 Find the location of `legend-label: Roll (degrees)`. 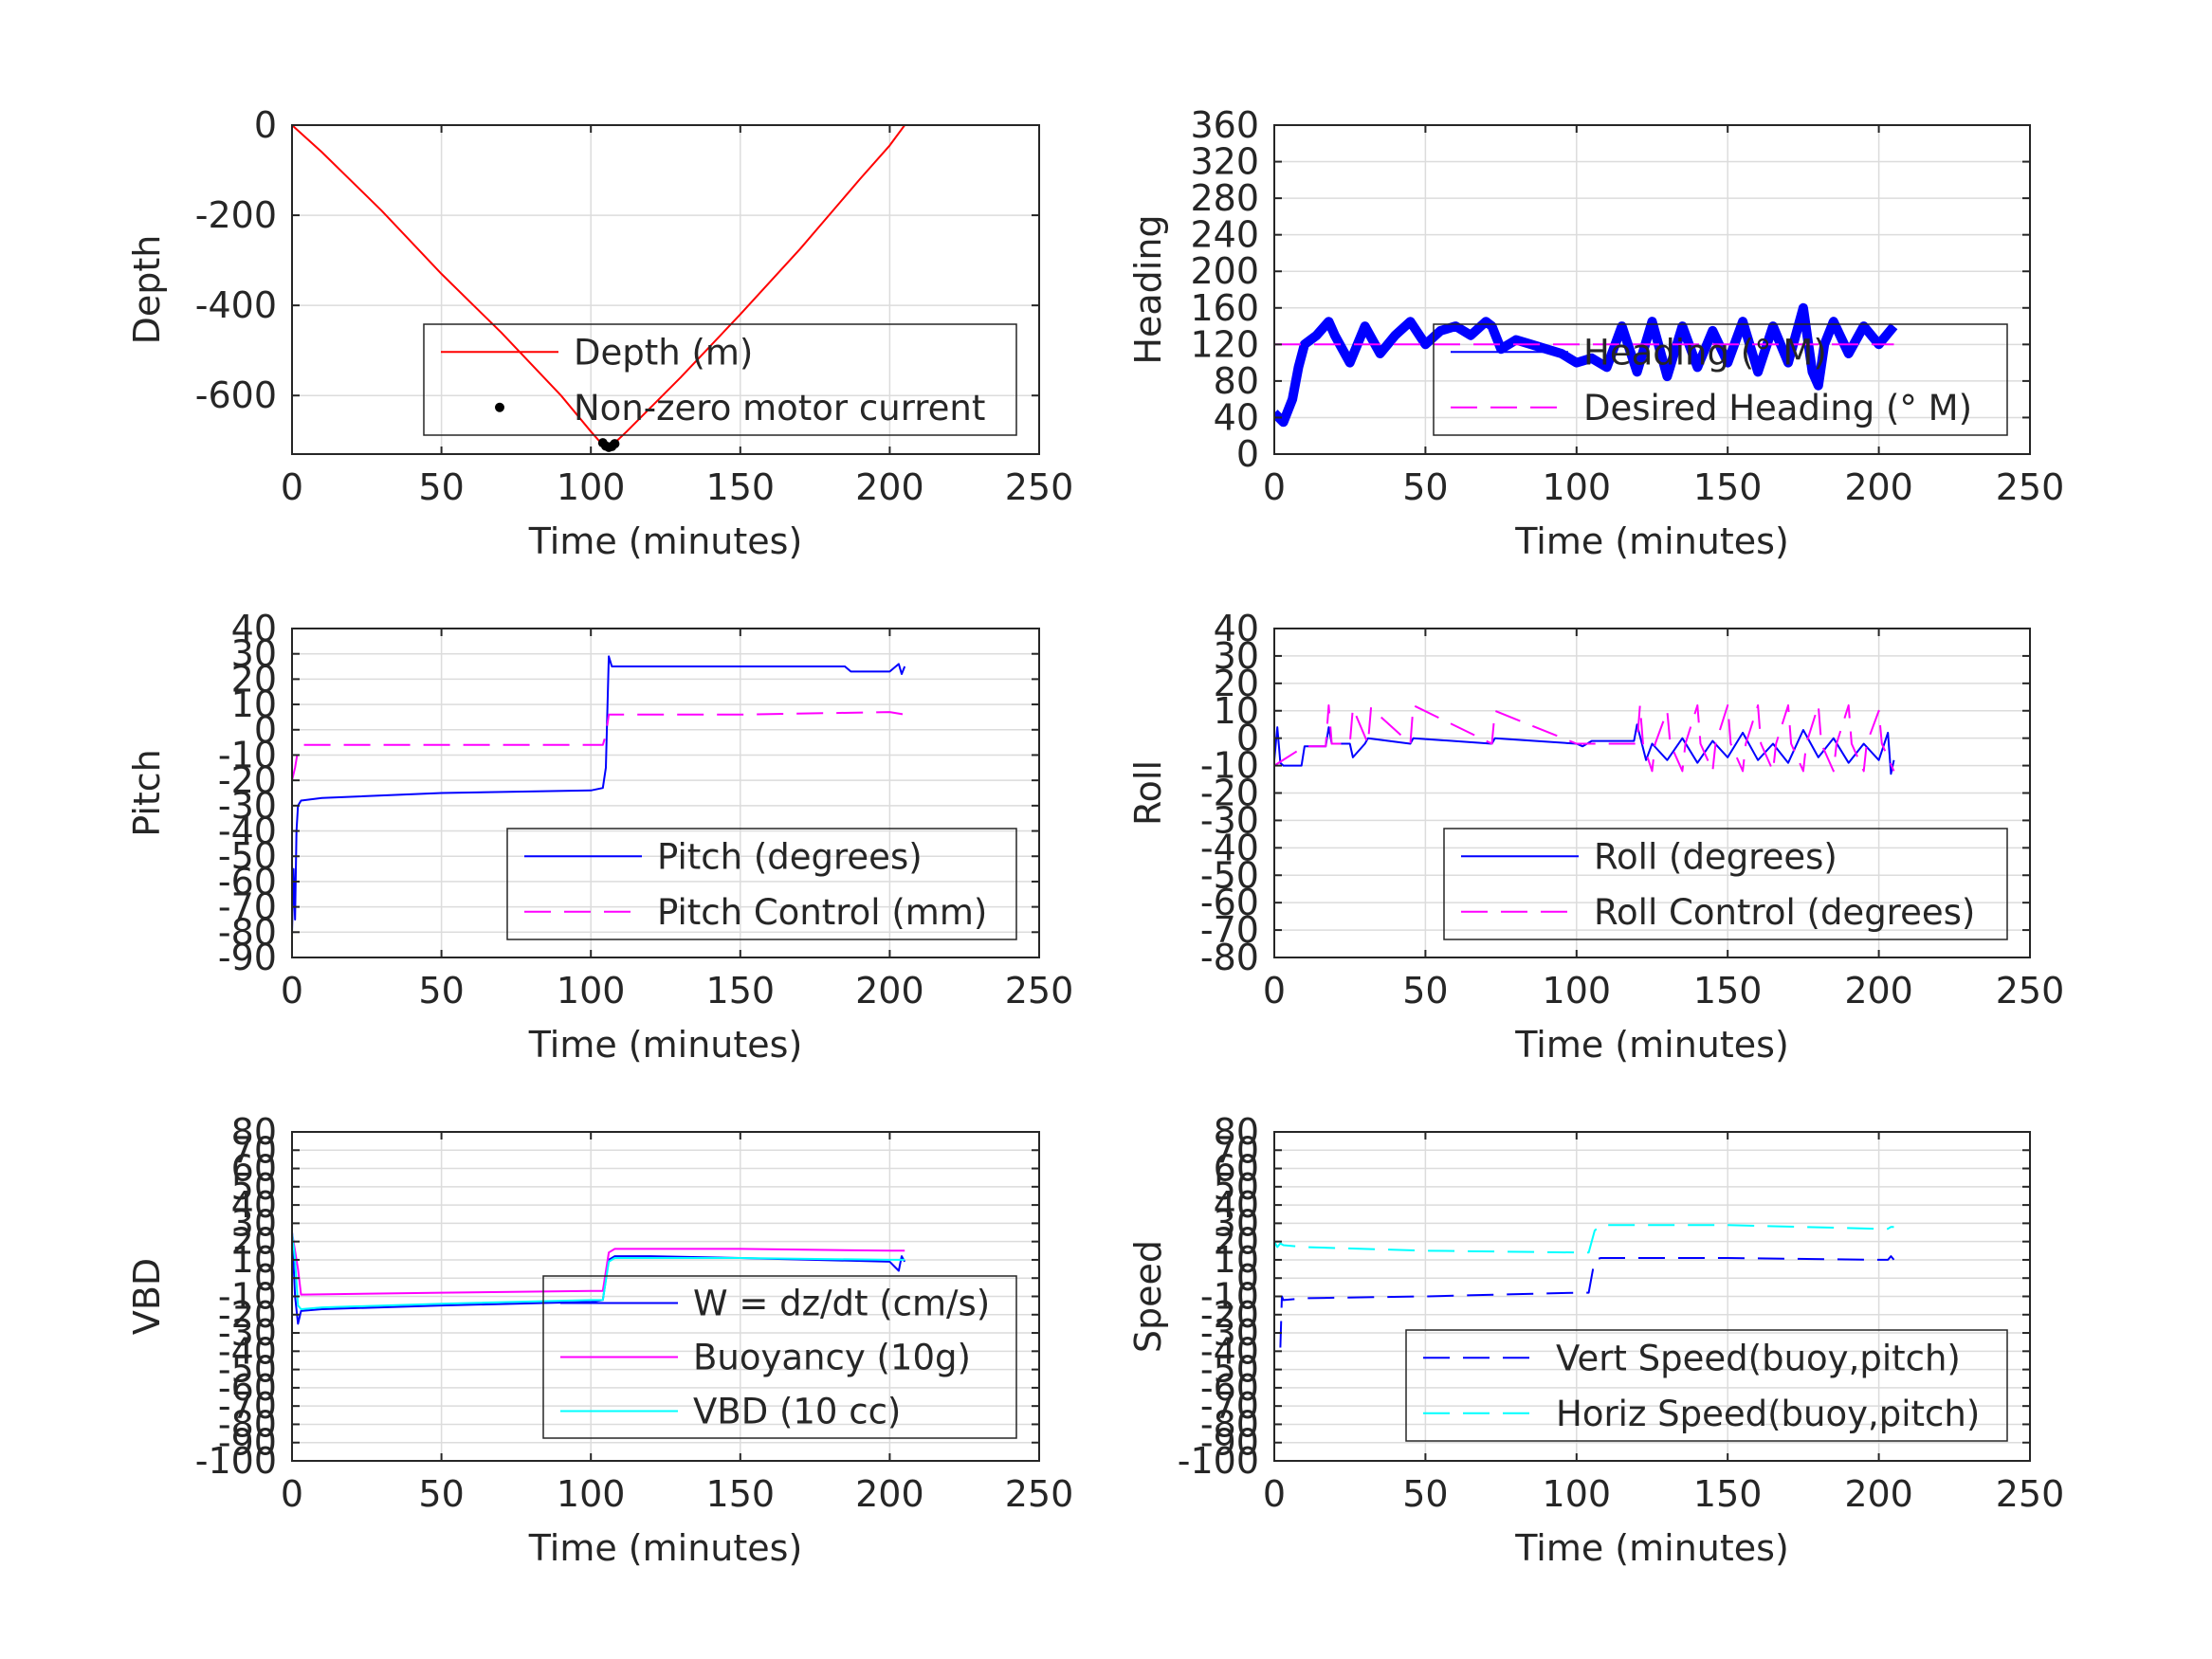

legend-label: Roll (degrees) is located at coordinates (1715, 856).